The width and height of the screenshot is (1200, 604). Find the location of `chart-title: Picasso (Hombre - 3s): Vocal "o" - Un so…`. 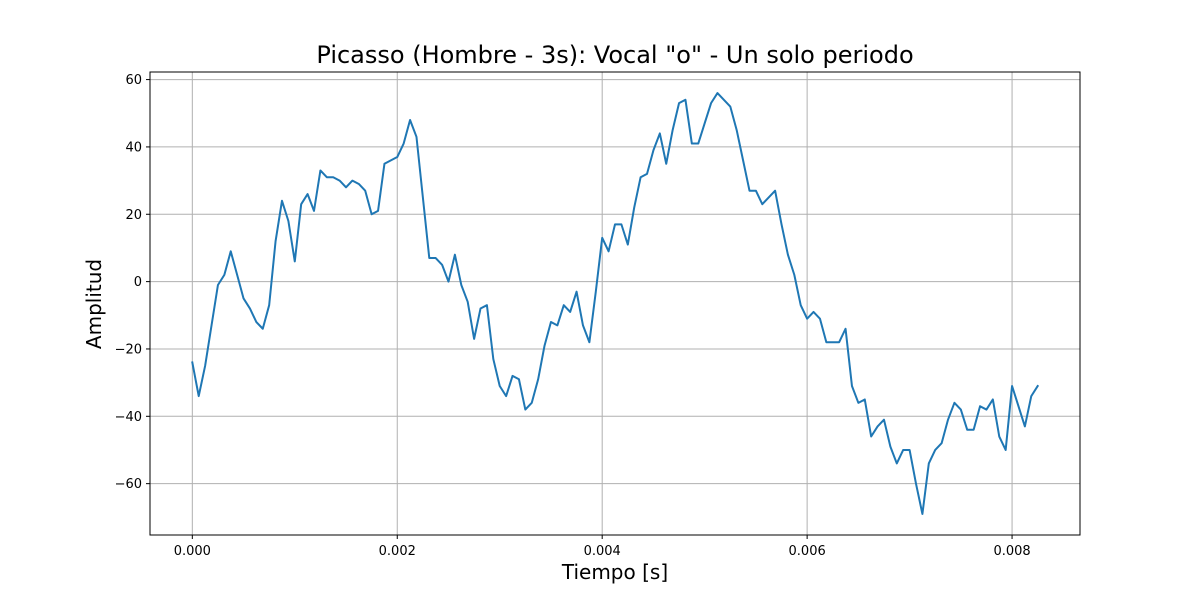

chart-title: Picasso (Hombre - 3s): Vocal "o" - Un so… is located at coordinates (614, 55).